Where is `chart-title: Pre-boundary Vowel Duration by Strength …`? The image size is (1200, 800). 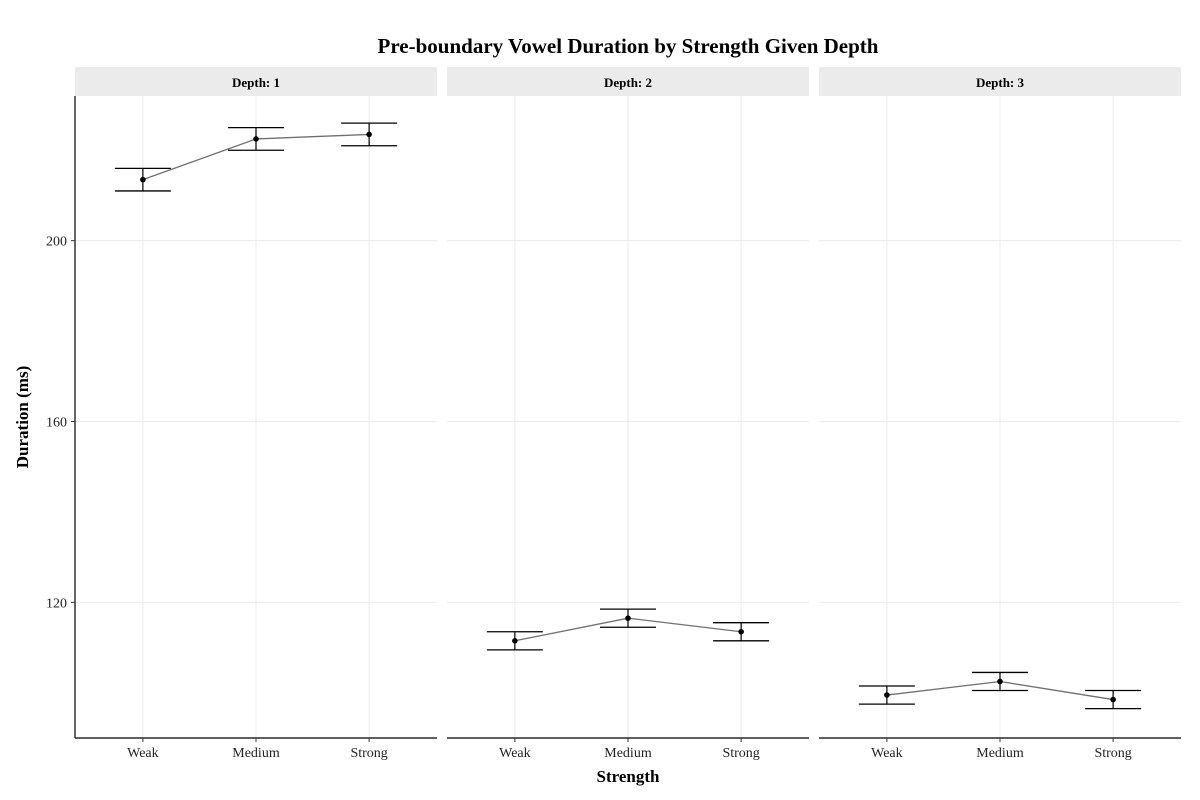
chart-title: Pre-boundary Vowel Duration by Strength … is located at coordinates (628, 46).